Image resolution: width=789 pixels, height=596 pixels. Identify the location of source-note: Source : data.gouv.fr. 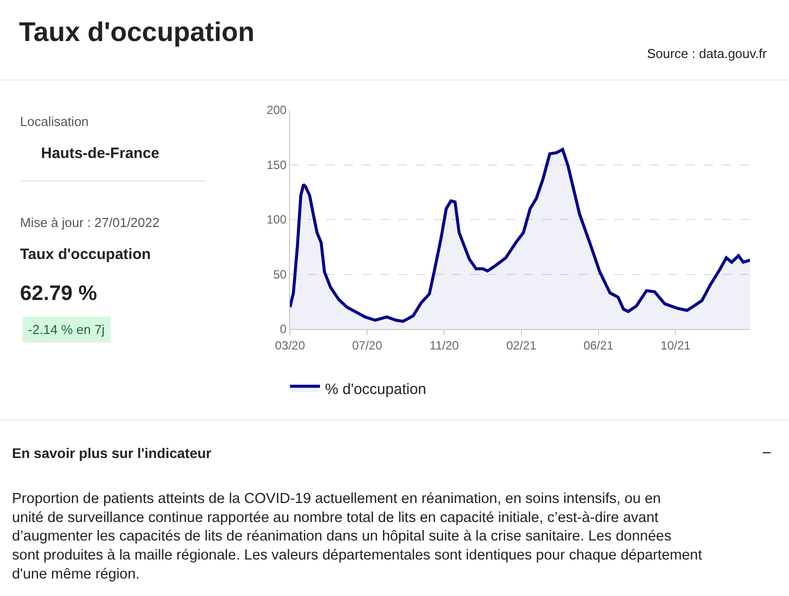
(707, 53).